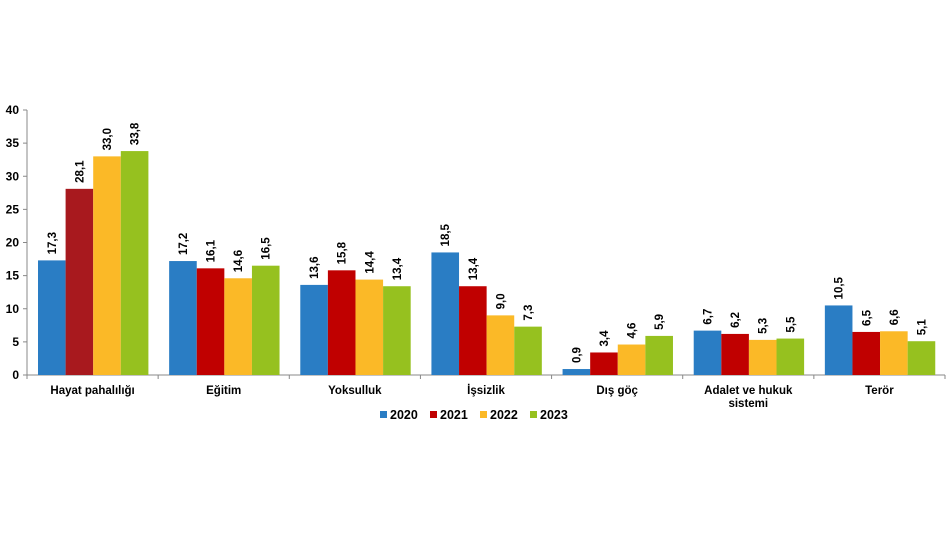 This screenshot has width=949, height=539. Describe the element at coordinates (239, 261) in the screenshot. I see `data-label: 14,6` at that location.